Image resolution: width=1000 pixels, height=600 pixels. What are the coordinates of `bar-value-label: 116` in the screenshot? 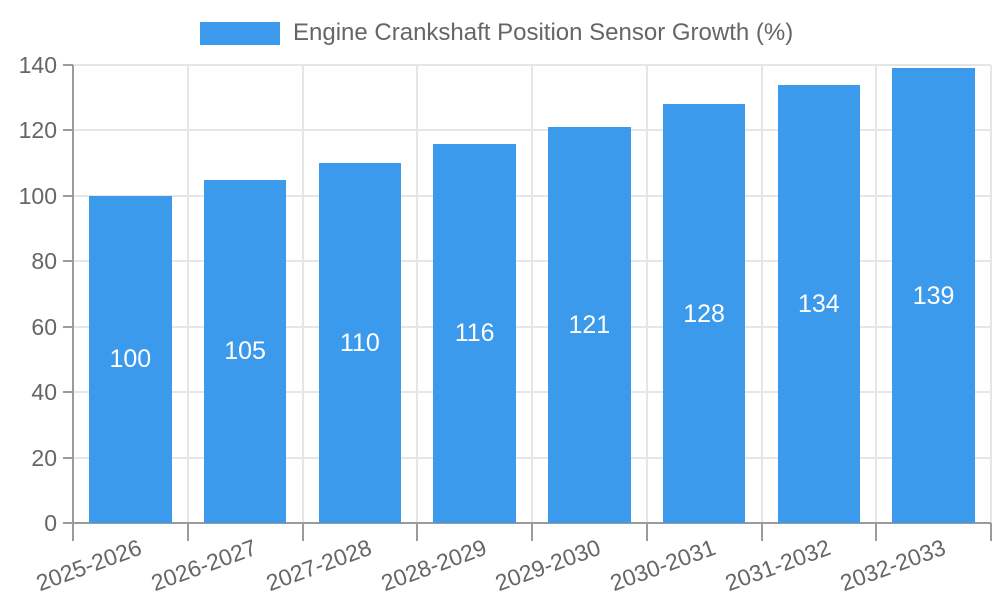 It's located at (474, 333).